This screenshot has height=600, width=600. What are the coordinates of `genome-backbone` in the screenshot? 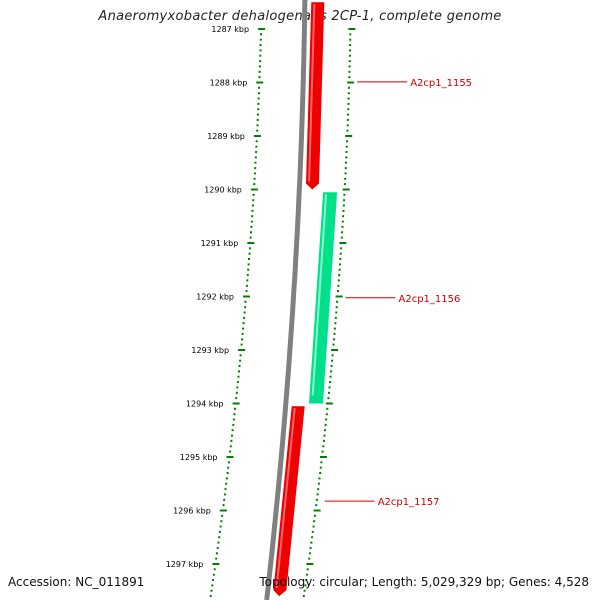 It's located at (286, 300).